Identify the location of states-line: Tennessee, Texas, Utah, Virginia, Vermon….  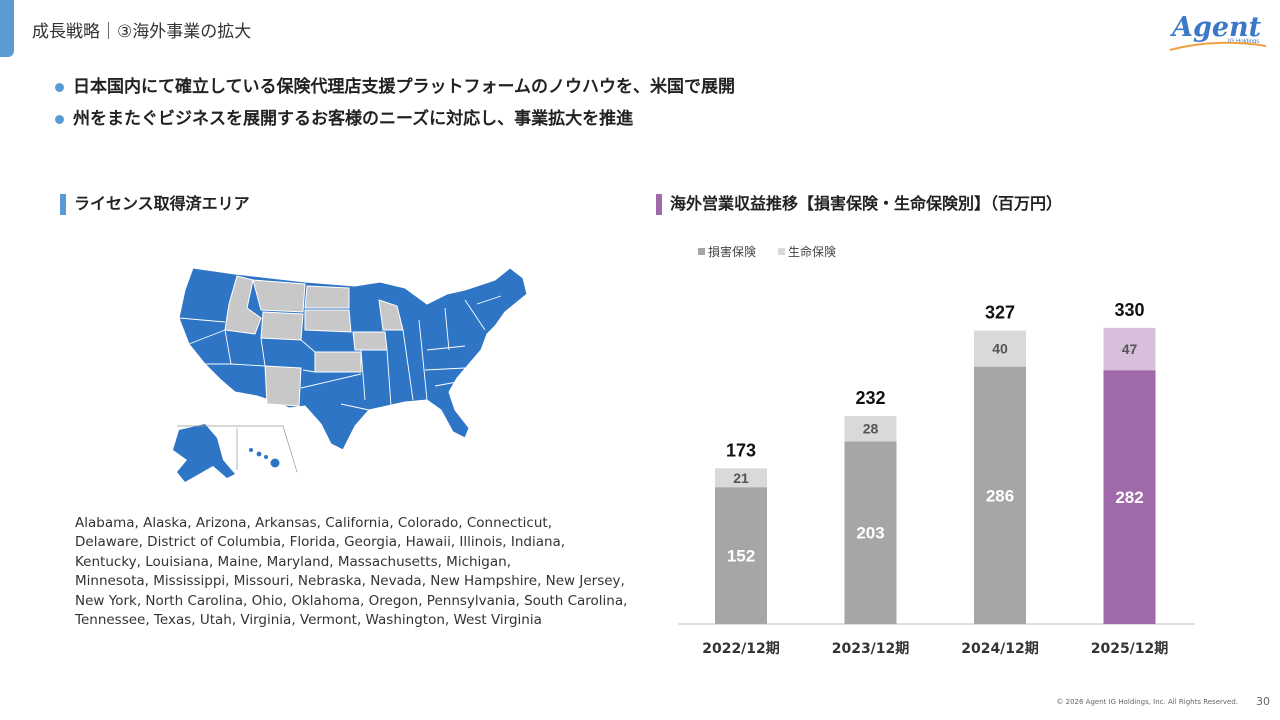
(308, 620).